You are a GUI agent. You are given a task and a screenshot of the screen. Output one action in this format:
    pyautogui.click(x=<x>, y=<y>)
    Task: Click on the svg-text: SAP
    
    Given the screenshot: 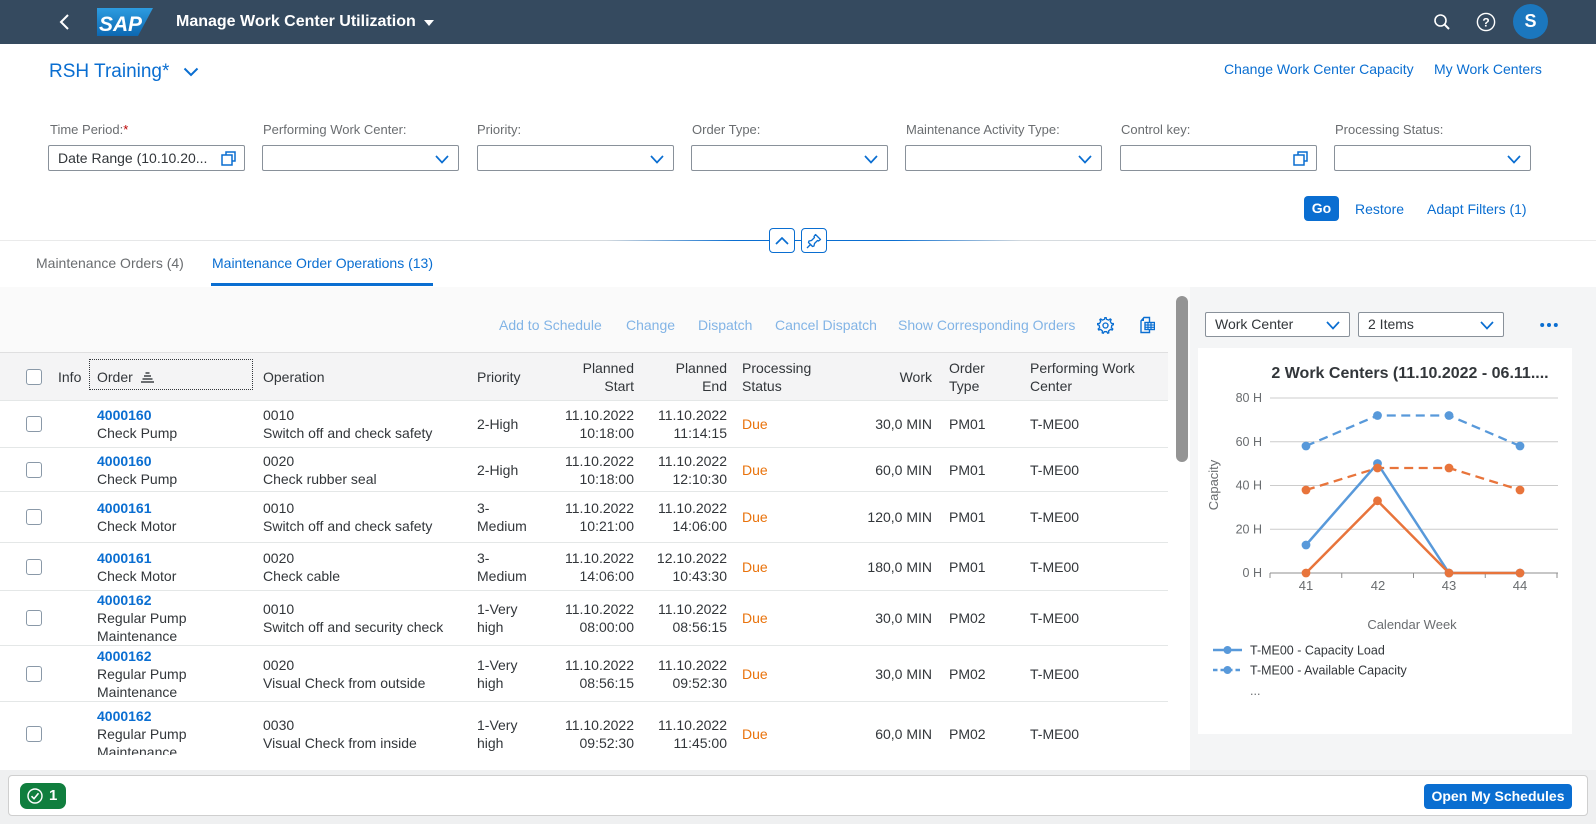 What is the action you would take?
    pyautogui.click(x=121, y=24)
    